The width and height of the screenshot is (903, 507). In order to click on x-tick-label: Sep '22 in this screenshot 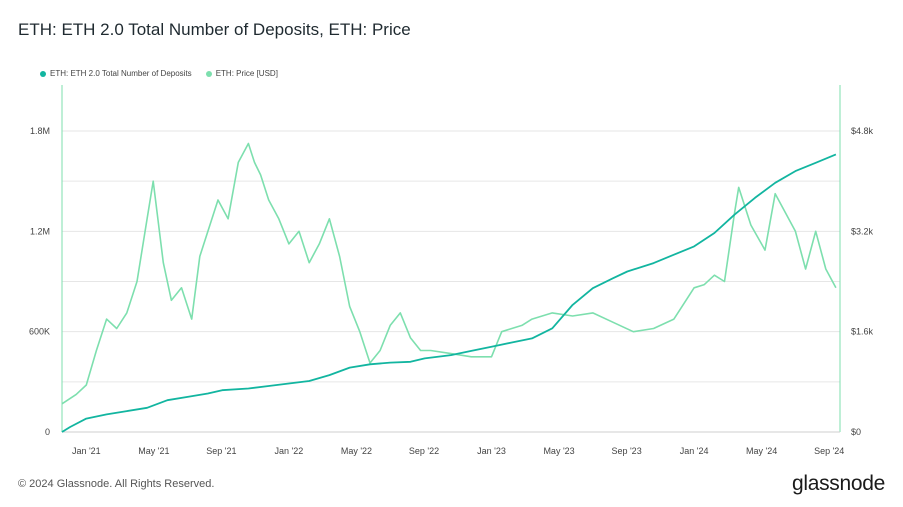, I will do `click(424, 451)`.